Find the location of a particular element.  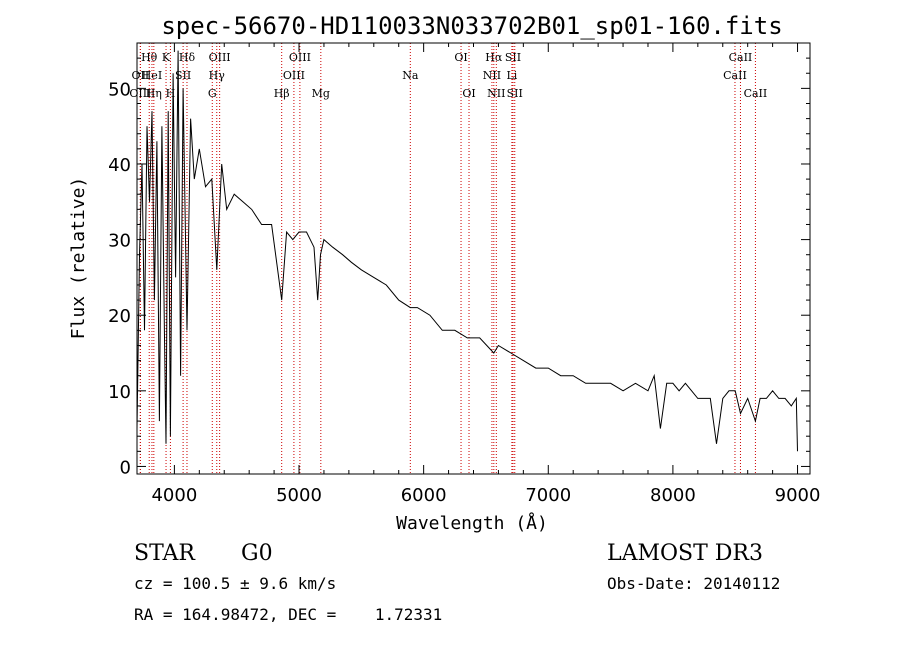

line-label: H is located at coordinates (171, 93).